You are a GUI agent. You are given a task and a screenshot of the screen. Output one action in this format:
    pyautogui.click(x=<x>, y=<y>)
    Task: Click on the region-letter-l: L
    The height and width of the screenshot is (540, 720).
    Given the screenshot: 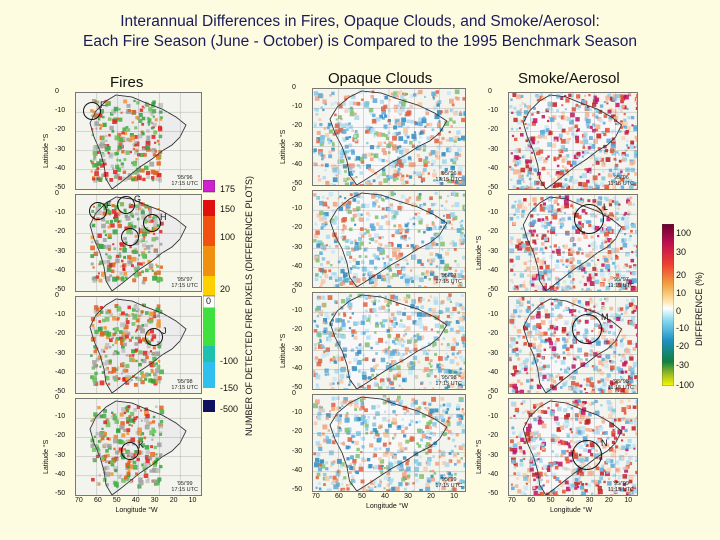 What is the action you would take?
    pyautogui.click(x=606, y=207)
    